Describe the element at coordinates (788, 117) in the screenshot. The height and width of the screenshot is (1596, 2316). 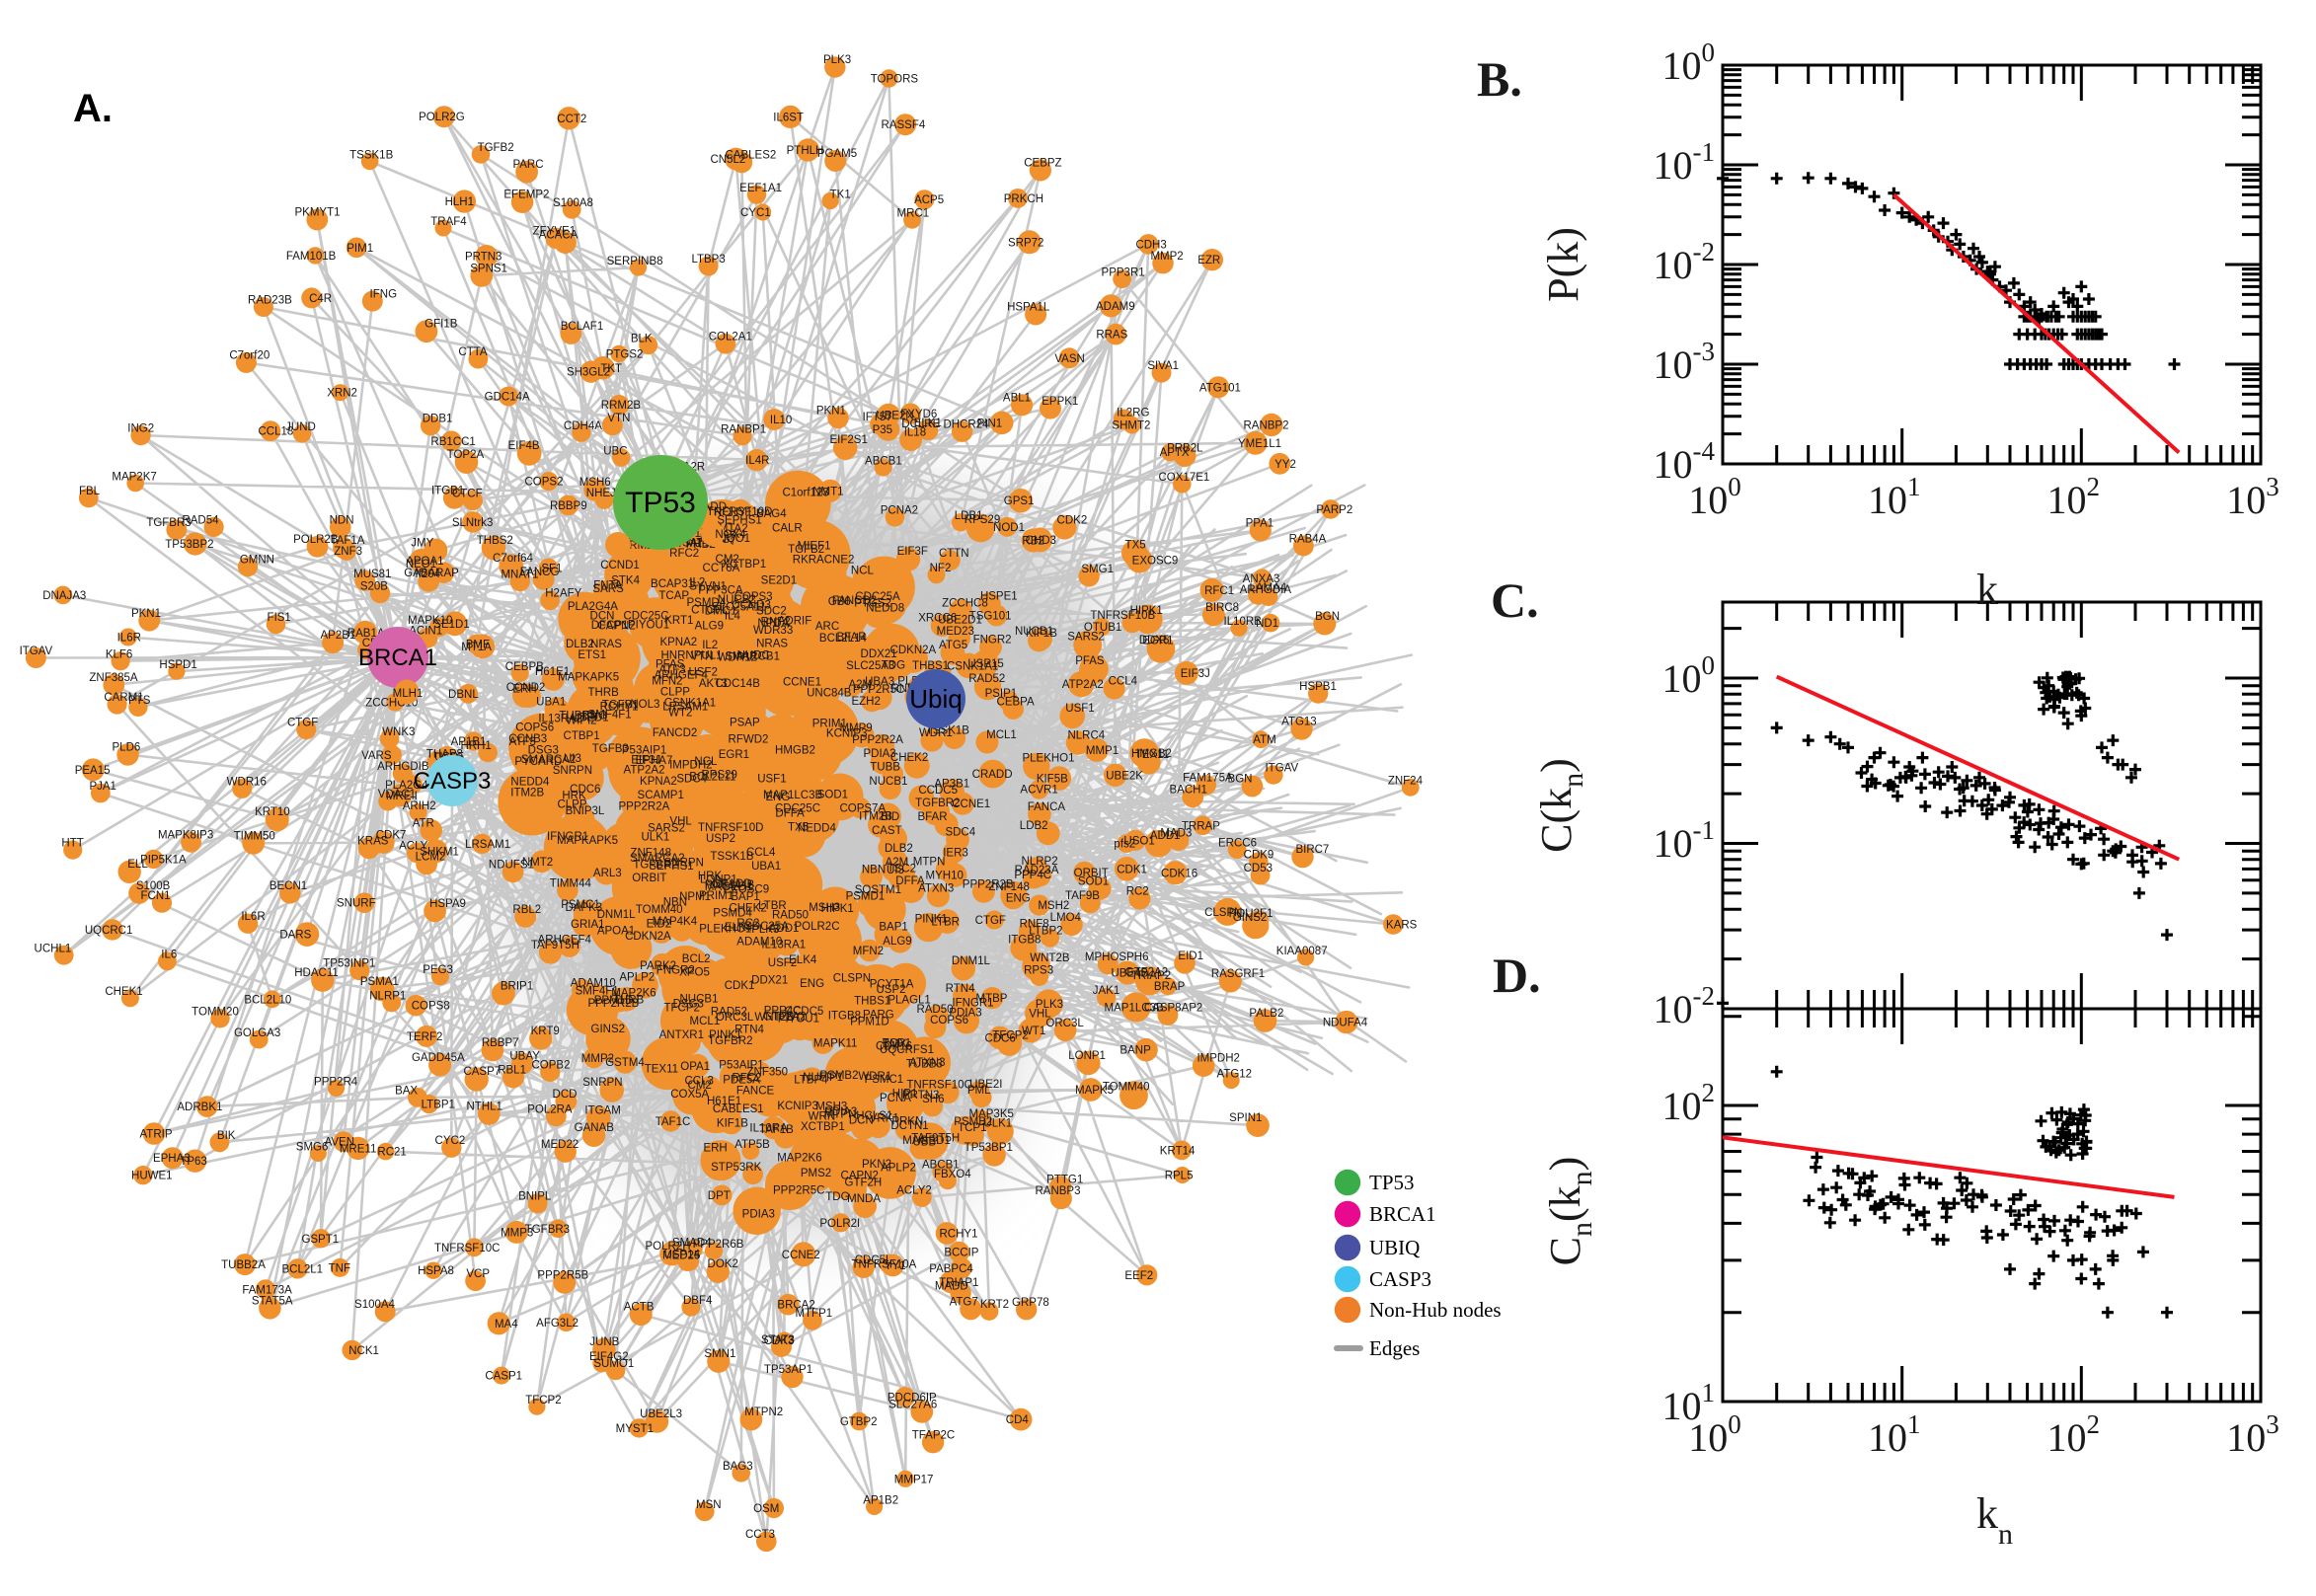
I see `svg-text: IL6ST` at that location.